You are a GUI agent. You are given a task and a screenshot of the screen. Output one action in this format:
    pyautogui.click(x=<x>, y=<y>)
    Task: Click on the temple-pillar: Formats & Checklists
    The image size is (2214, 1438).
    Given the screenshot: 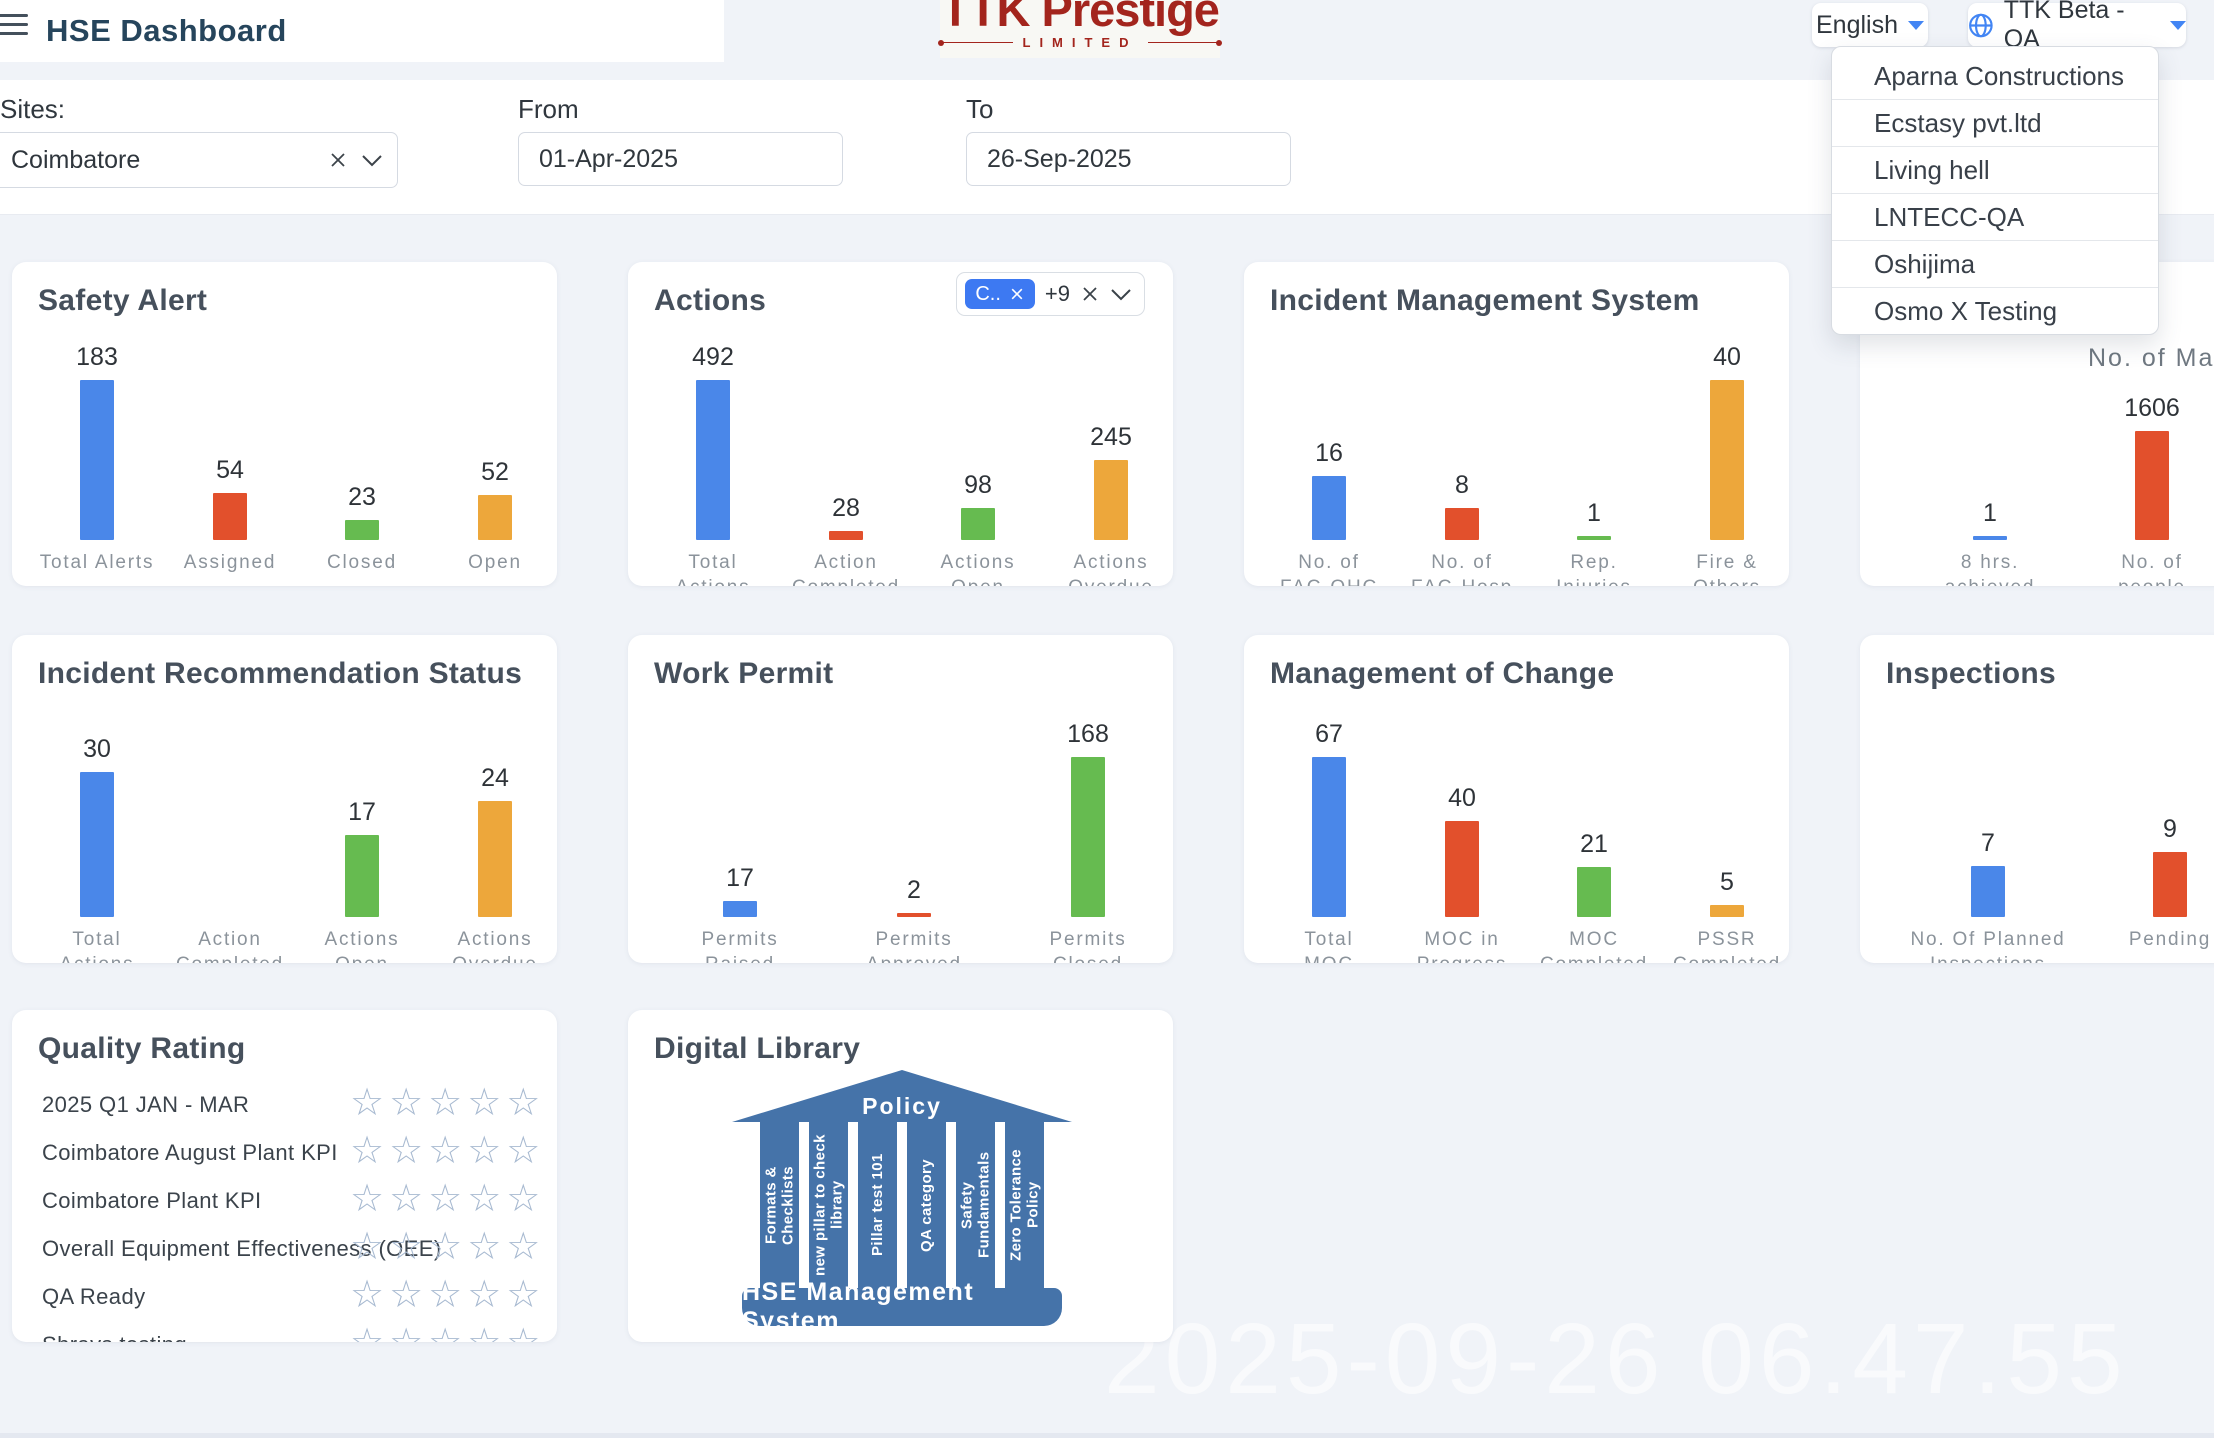 What is the action you would take?
    pyautogui.click(x=779, y=1205)
    